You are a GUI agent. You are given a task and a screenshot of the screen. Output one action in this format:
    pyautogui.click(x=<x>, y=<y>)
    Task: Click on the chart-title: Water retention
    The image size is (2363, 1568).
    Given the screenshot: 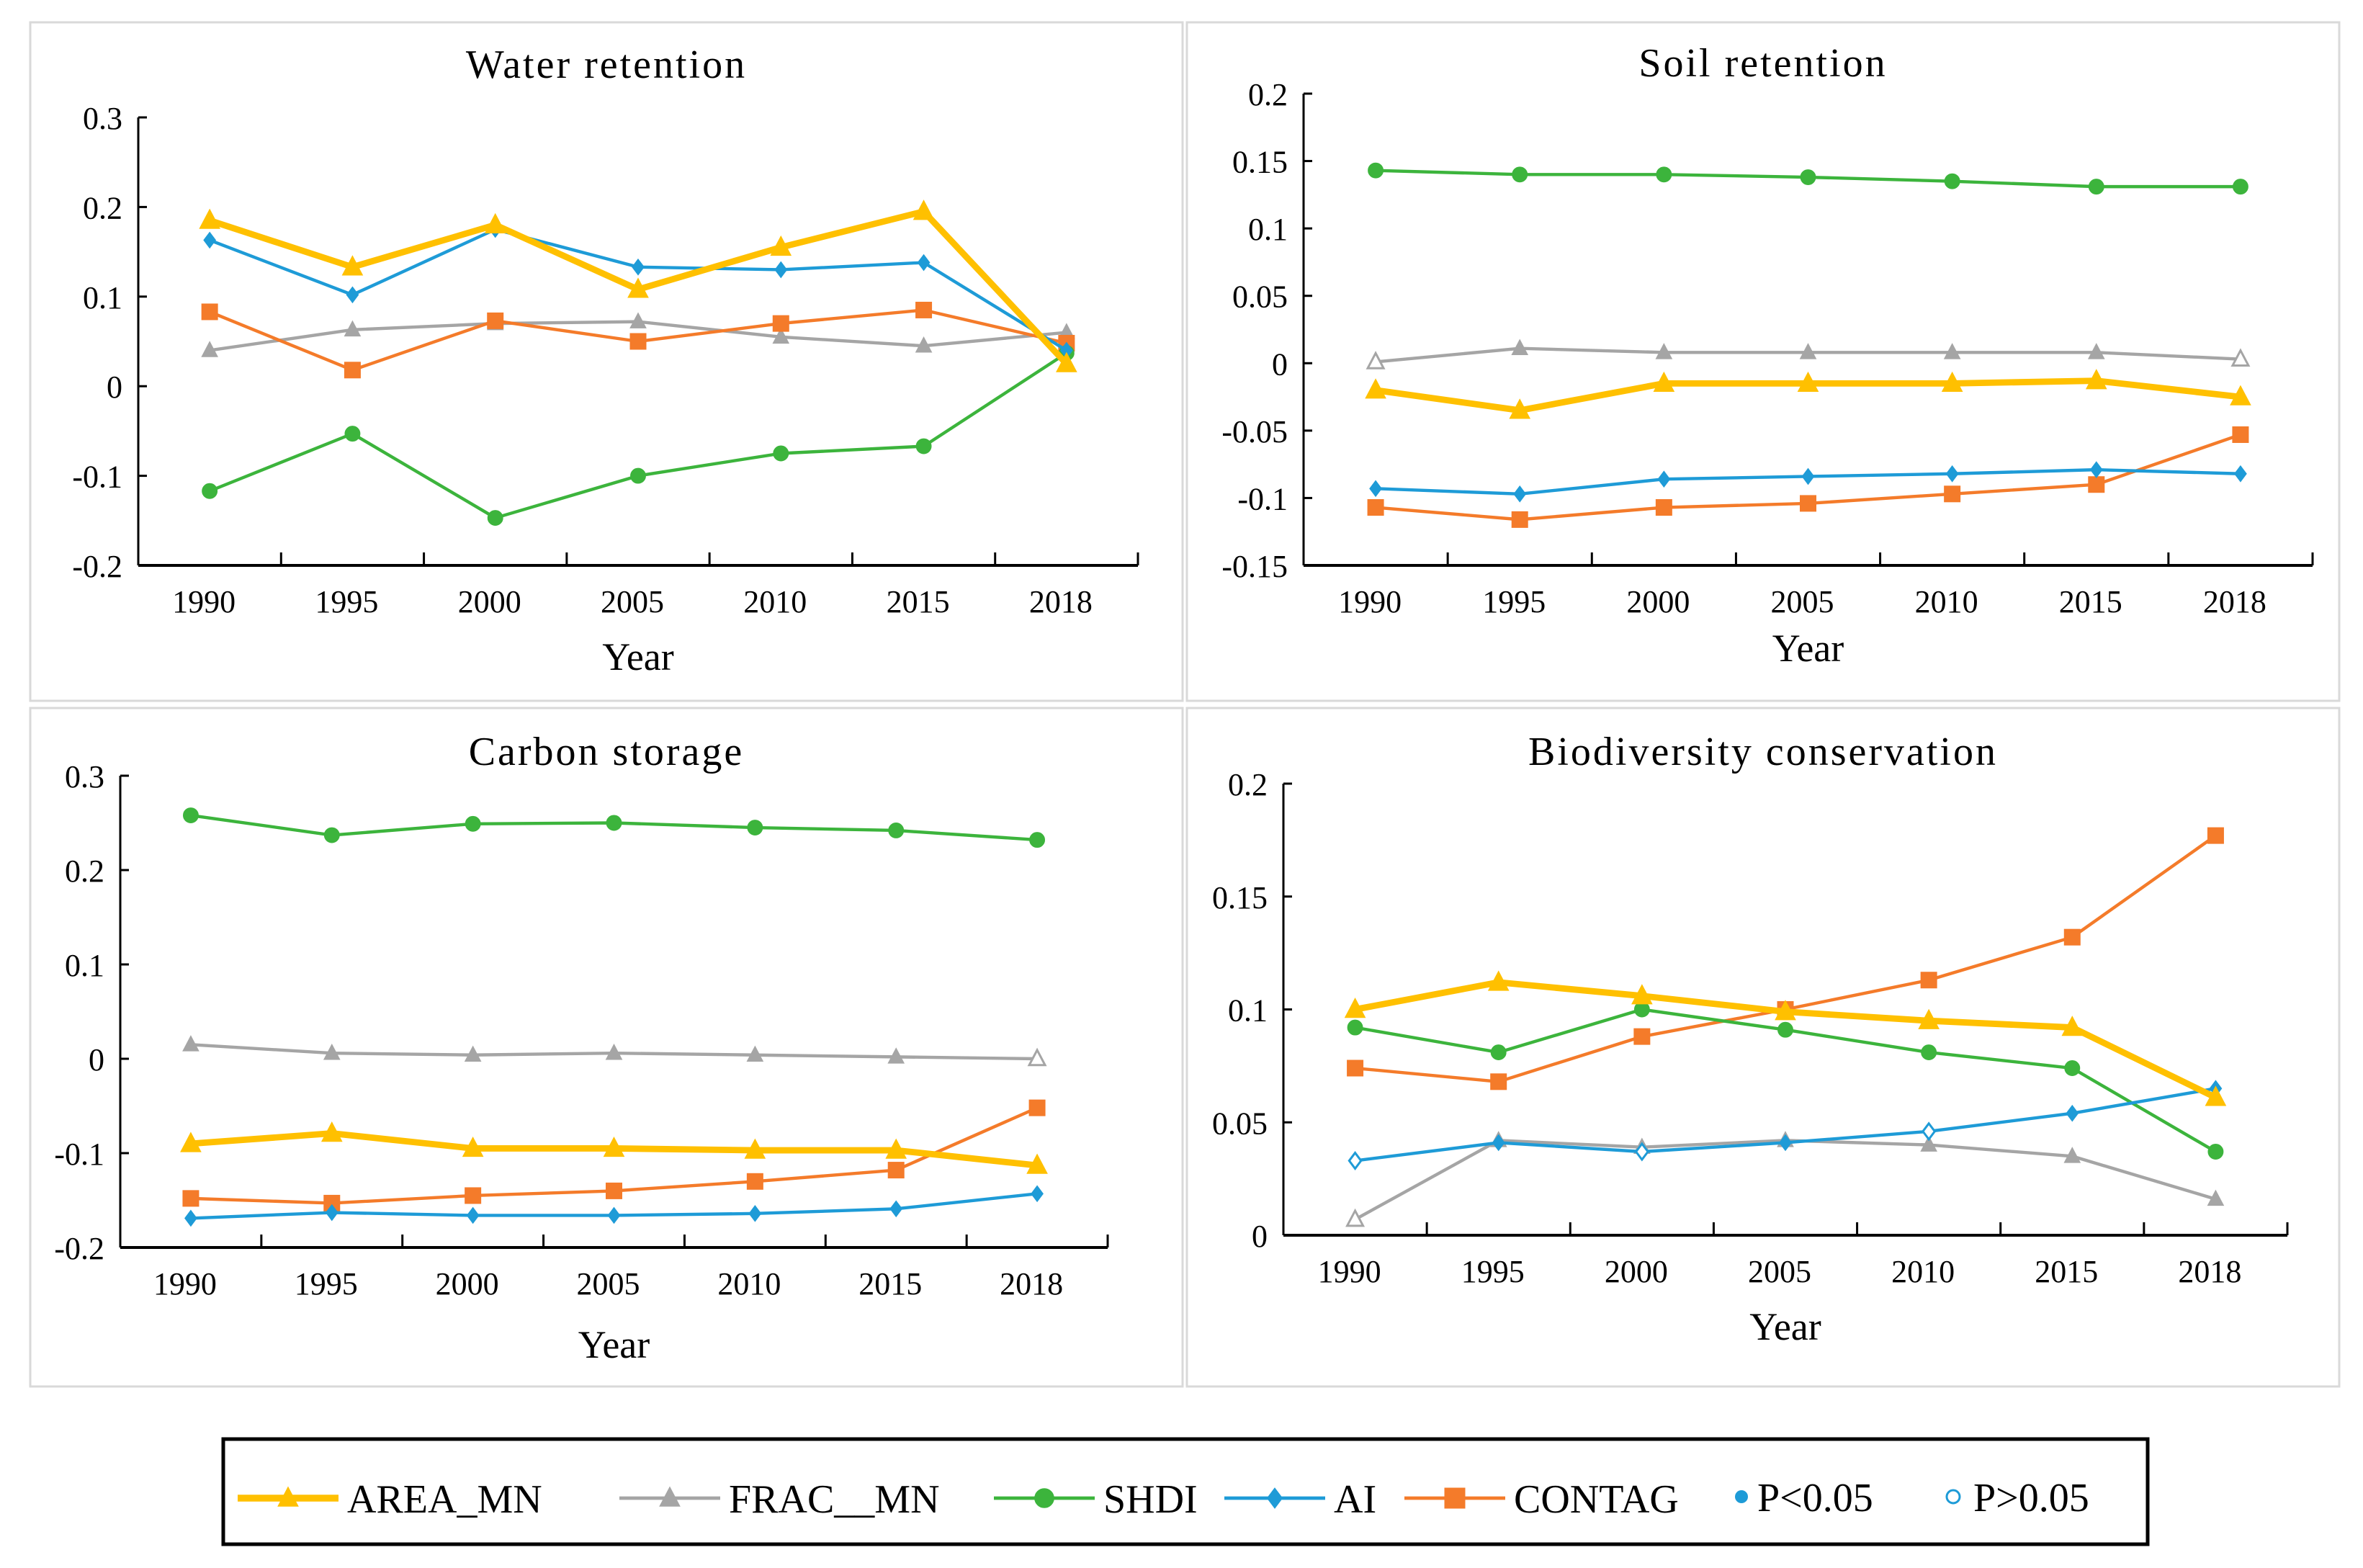 What is the action you would take?
    pyautogui.click(x=606, y=64)
    